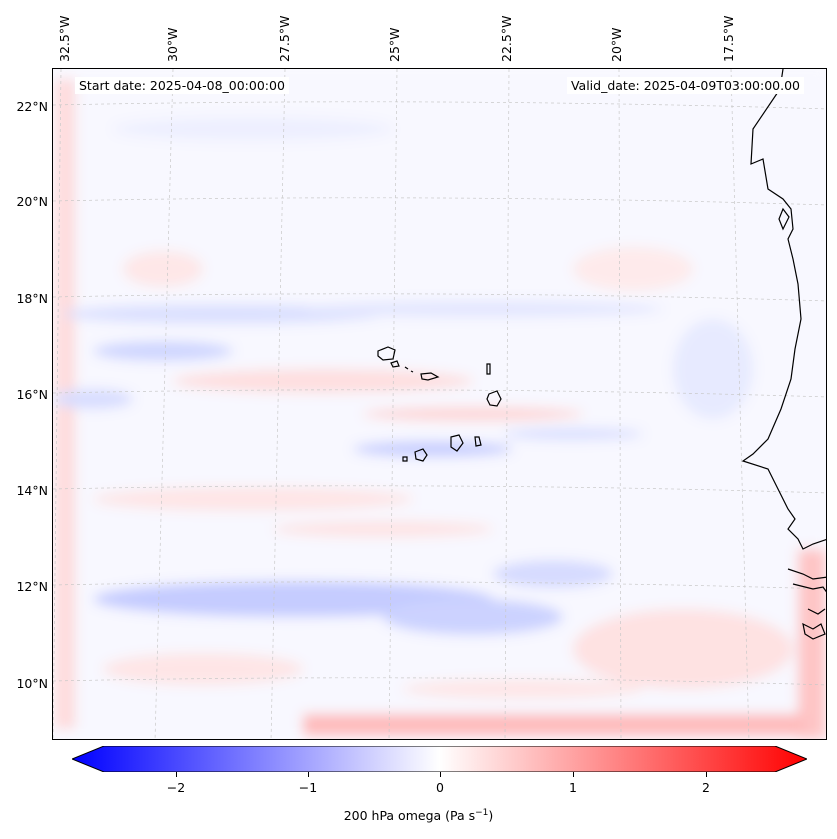 This screenshot has height=839, width=837. I want to click on lat-label-22n: 22°N, so click(32, 106).